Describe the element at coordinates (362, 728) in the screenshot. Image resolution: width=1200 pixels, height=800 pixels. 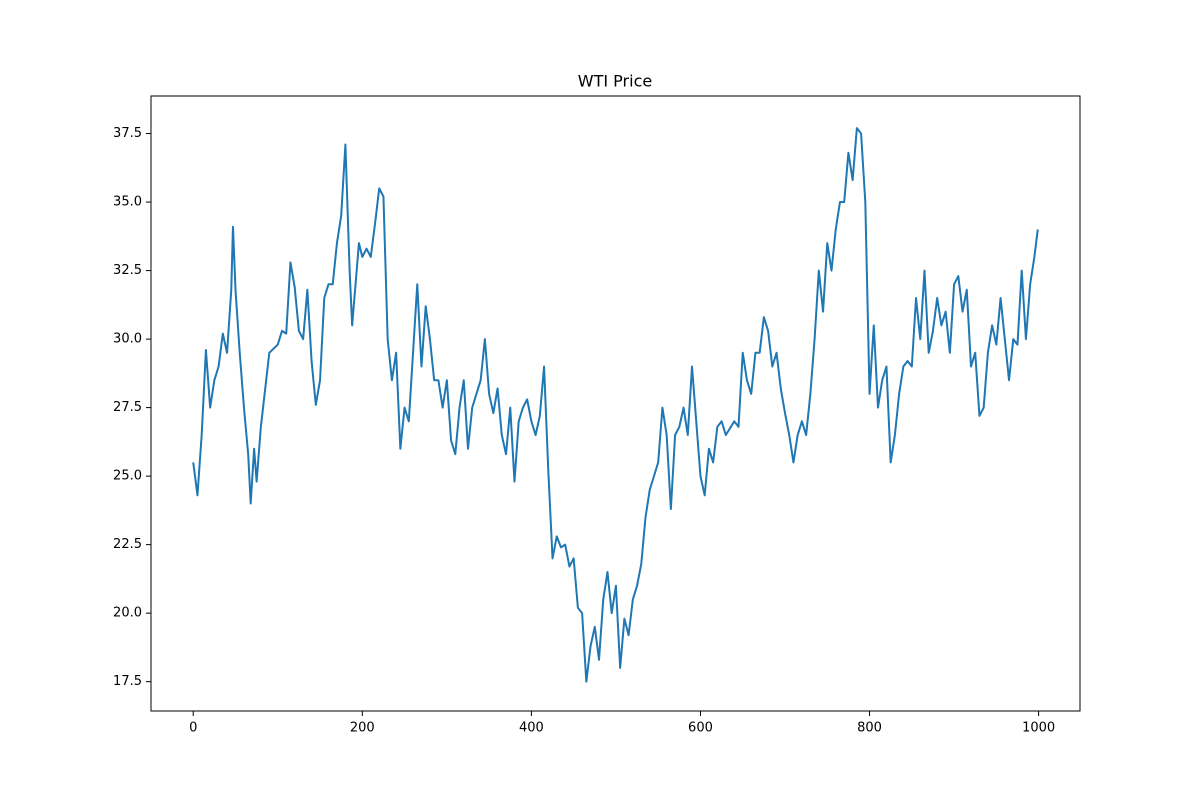
I see `x-tick-label: 200` at that location.